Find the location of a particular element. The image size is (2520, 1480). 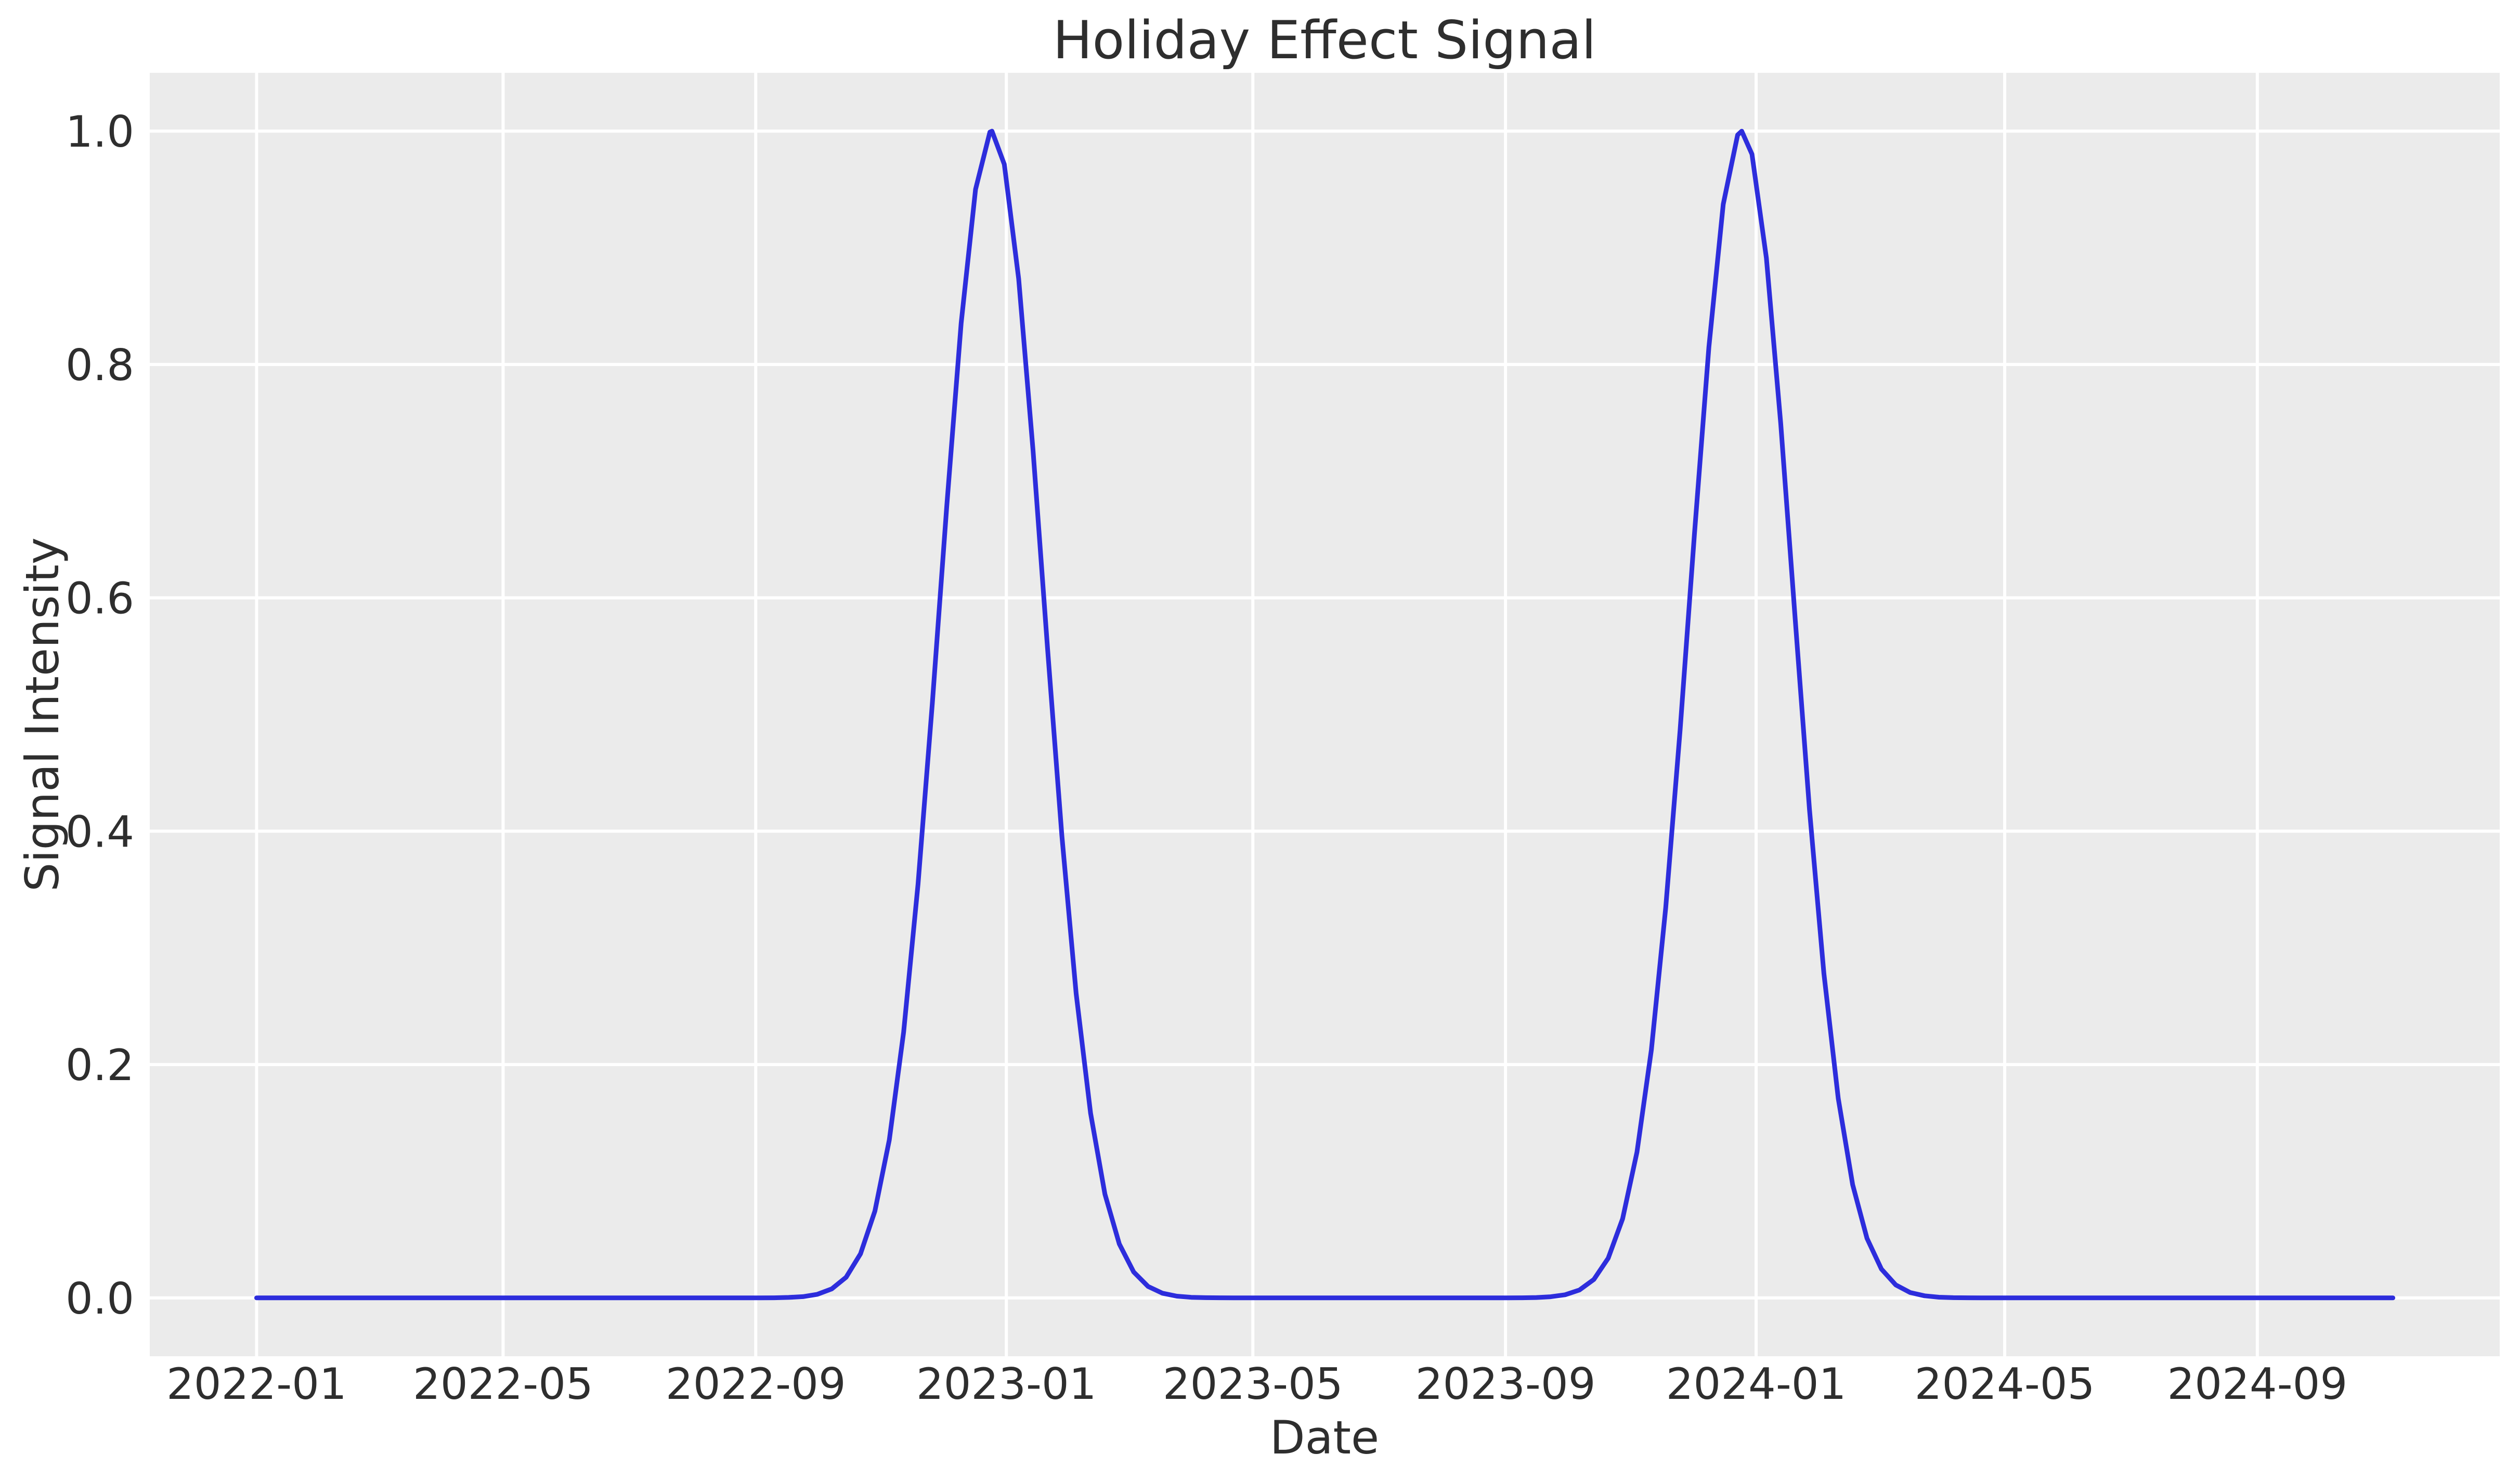

x-tick-label: 2022-09 is located at coordinates (756, 1384).